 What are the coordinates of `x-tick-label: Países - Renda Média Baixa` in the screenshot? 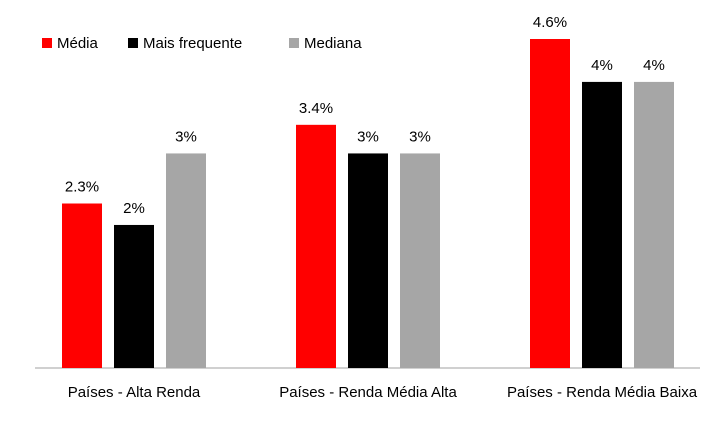 It's located at (602, 392).